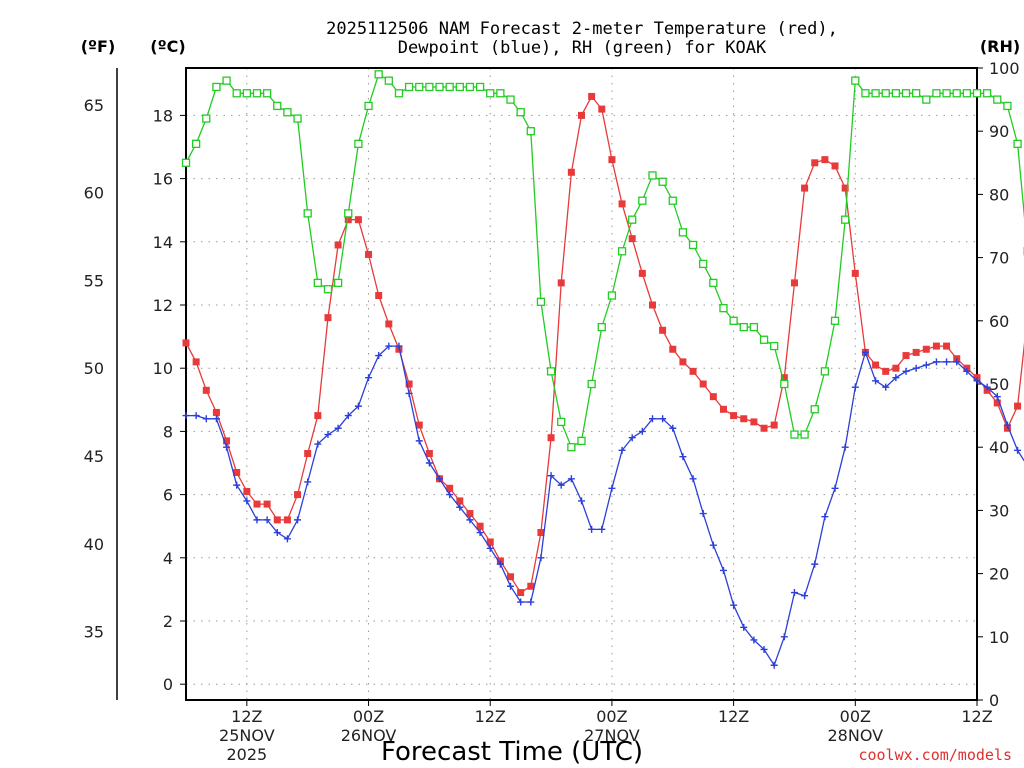 This screenshot has height=768, width=1024. I want to click on x-tick-label: 00Z, so click(368, 716).